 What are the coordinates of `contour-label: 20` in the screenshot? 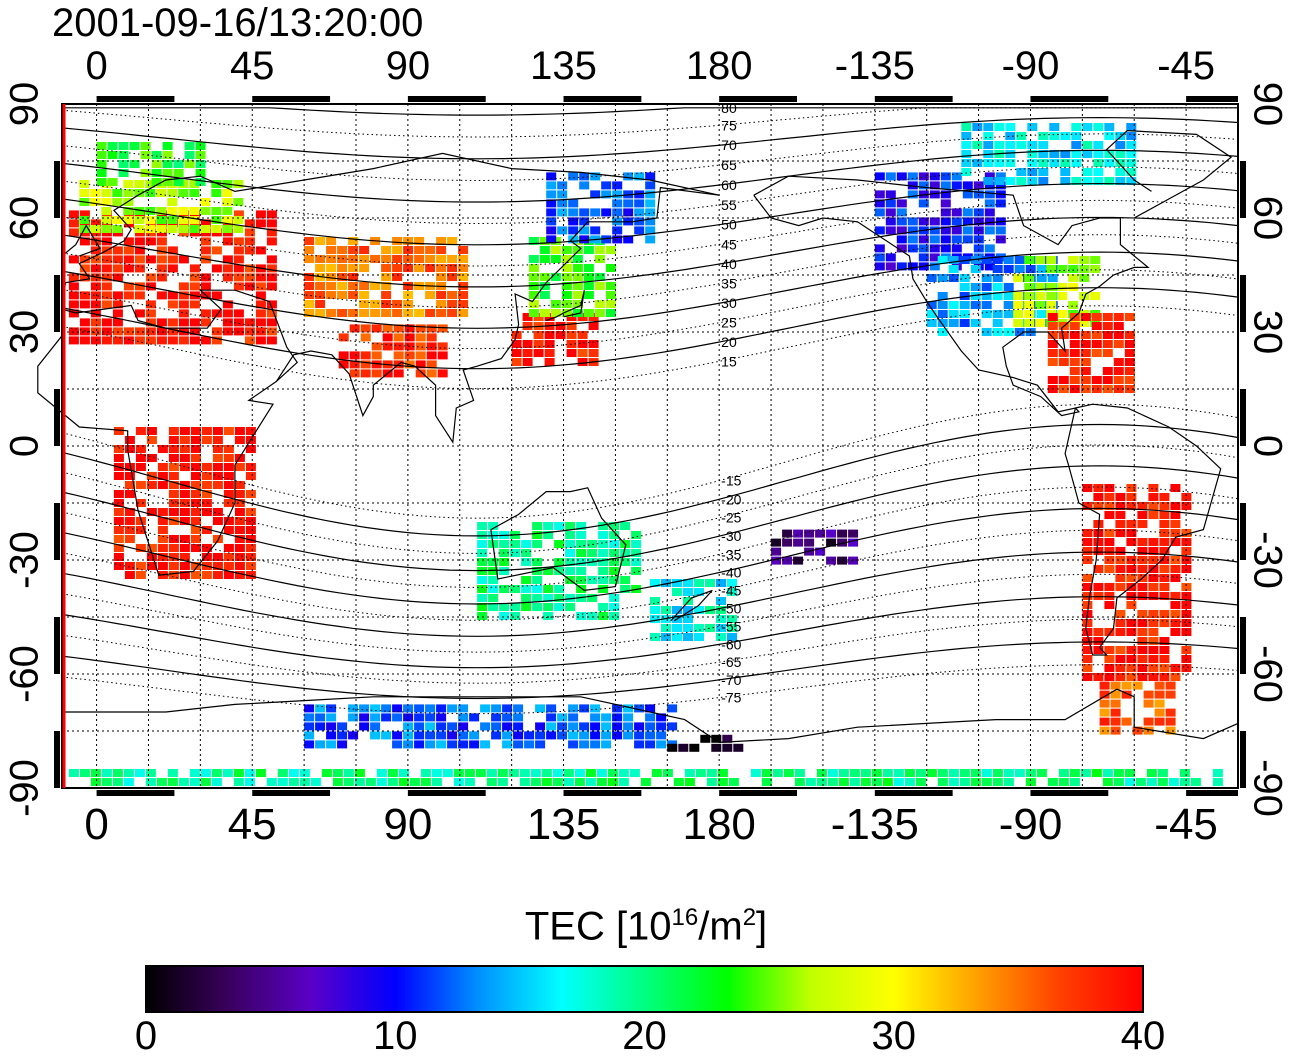 It's located at (729, 342).